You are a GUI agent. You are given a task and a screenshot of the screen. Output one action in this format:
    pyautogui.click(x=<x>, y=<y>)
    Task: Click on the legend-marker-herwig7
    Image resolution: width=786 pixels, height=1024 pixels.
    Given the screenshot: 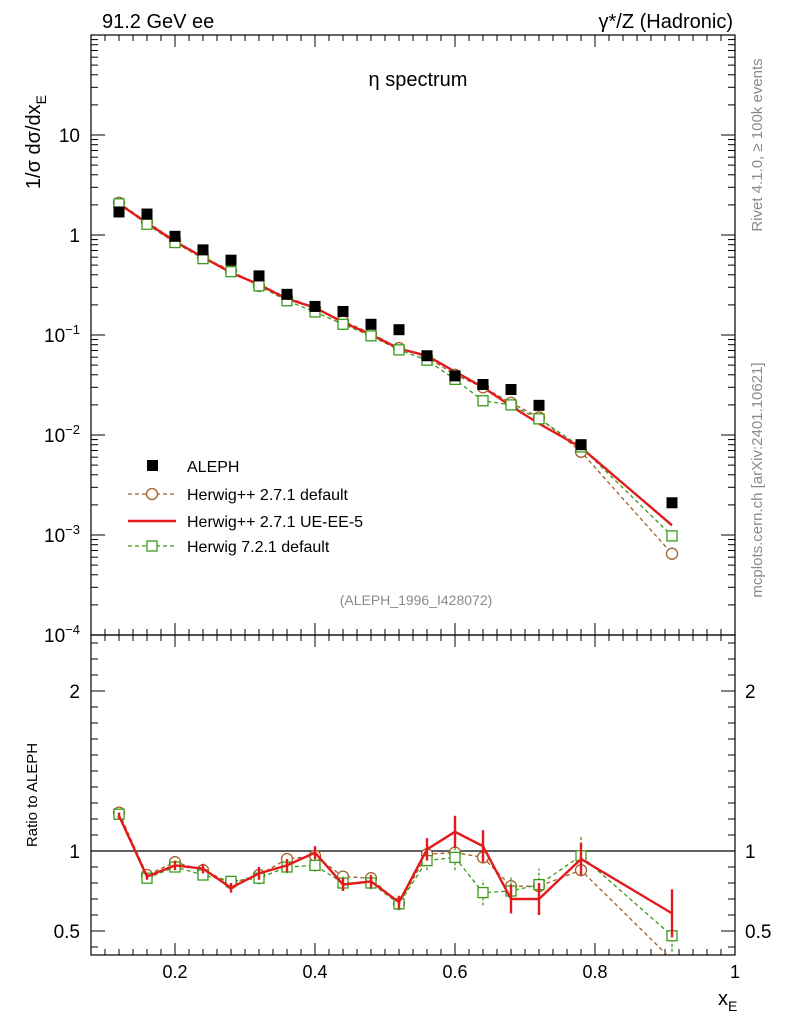 What is the action you would take?
    pyautogui.click(x=152, y=546)
    